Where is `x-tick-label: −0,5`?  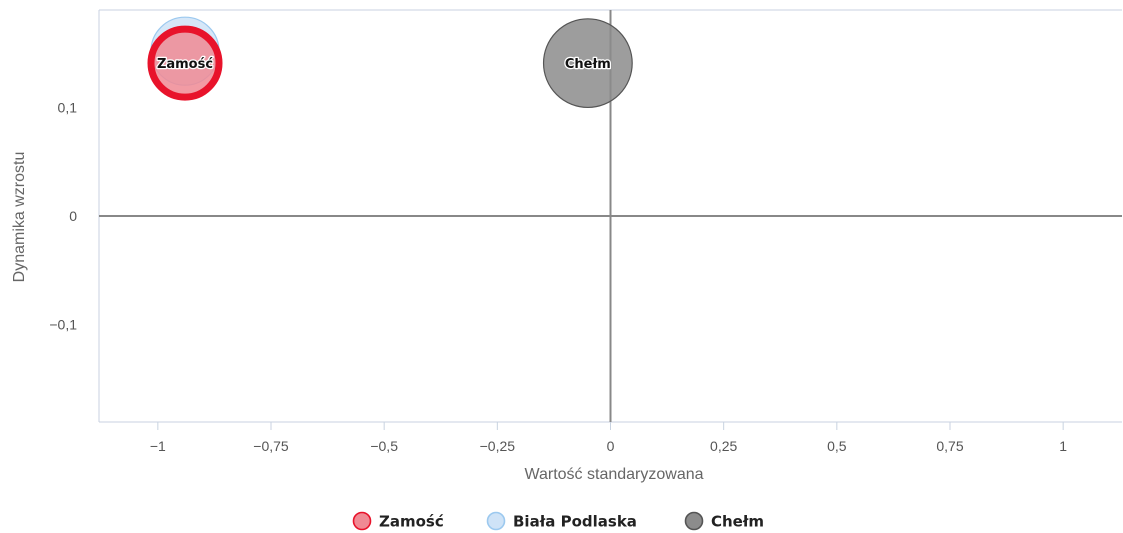 x-tick-label: −0,5 is located at coordinates (384, 446).